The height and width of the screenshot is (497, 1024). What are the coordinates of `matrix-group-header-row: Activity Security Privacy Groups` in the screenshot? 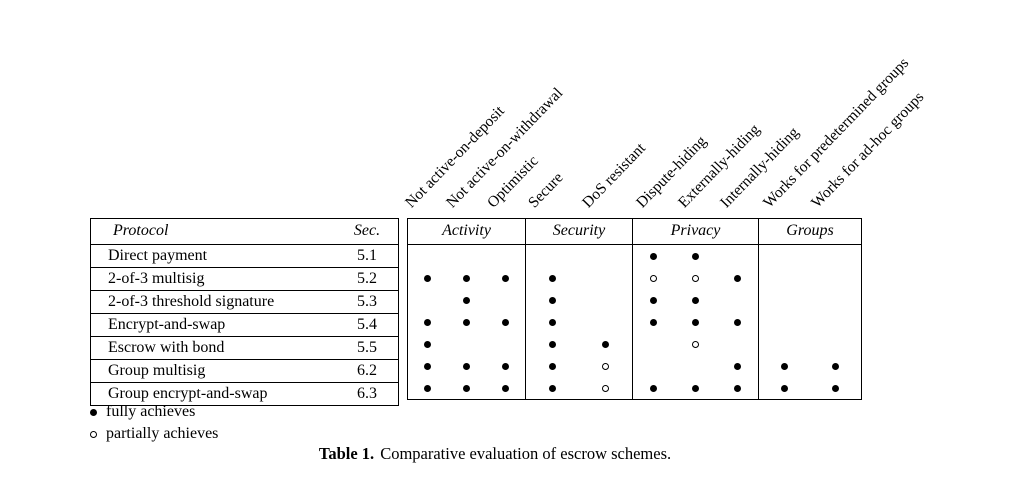 It's located at (634, 232).